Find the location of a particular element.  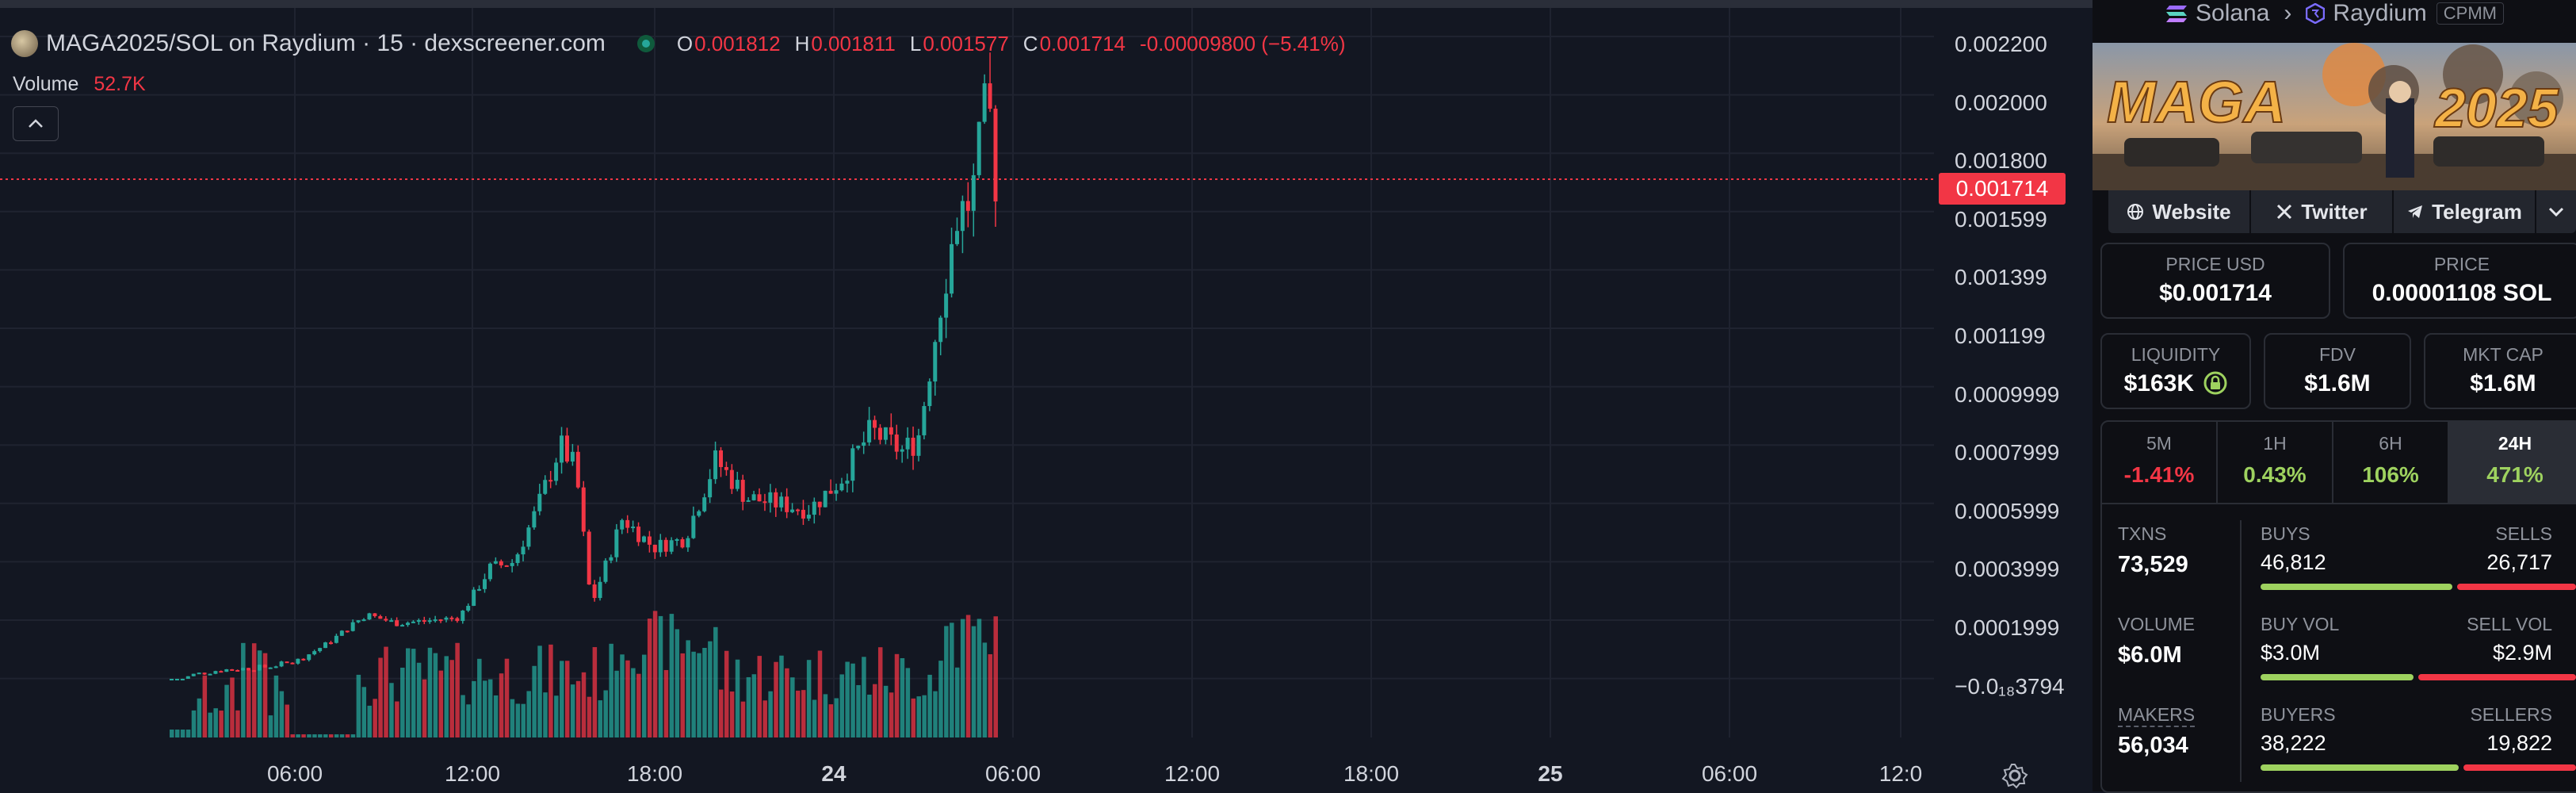

website-link: Website is located at coordinates (2179, 212).